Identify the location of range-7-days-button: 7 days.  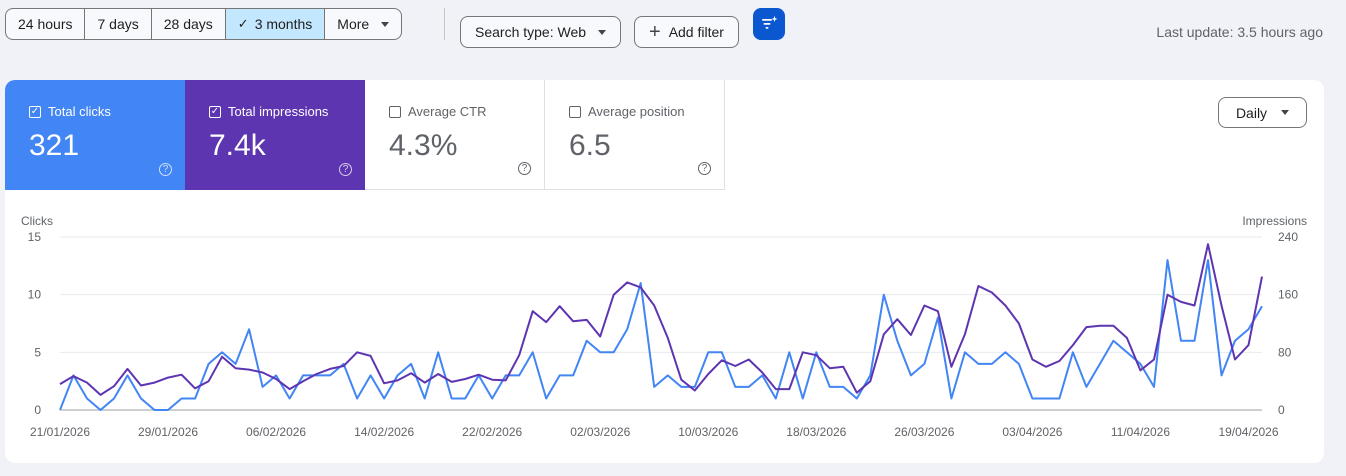
(118, 24).